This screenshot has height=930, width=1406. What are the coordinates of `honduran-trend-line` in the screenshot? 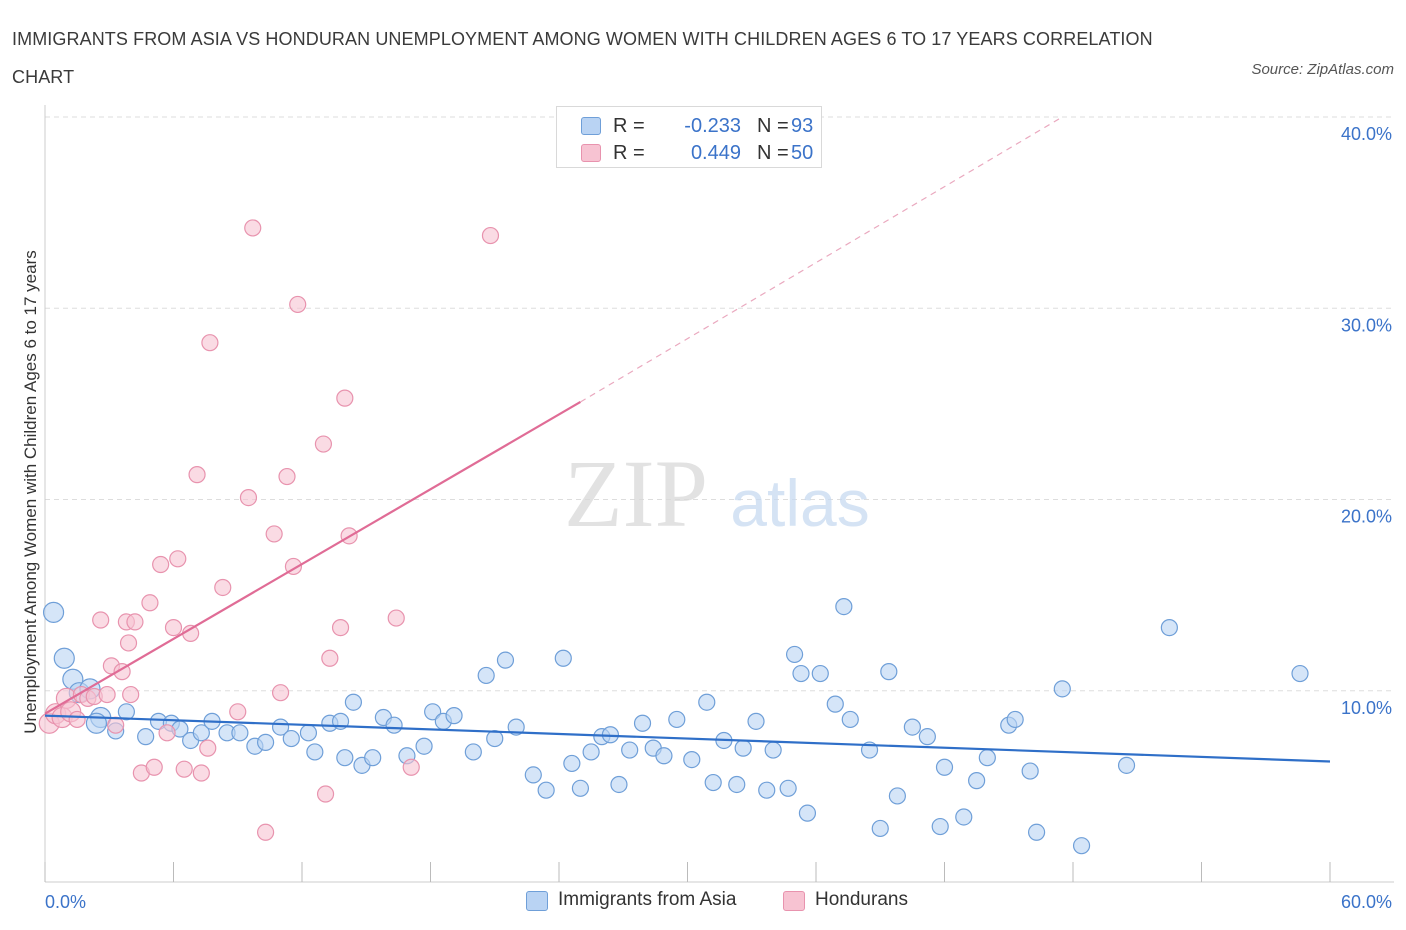 It's located at (312, 558).